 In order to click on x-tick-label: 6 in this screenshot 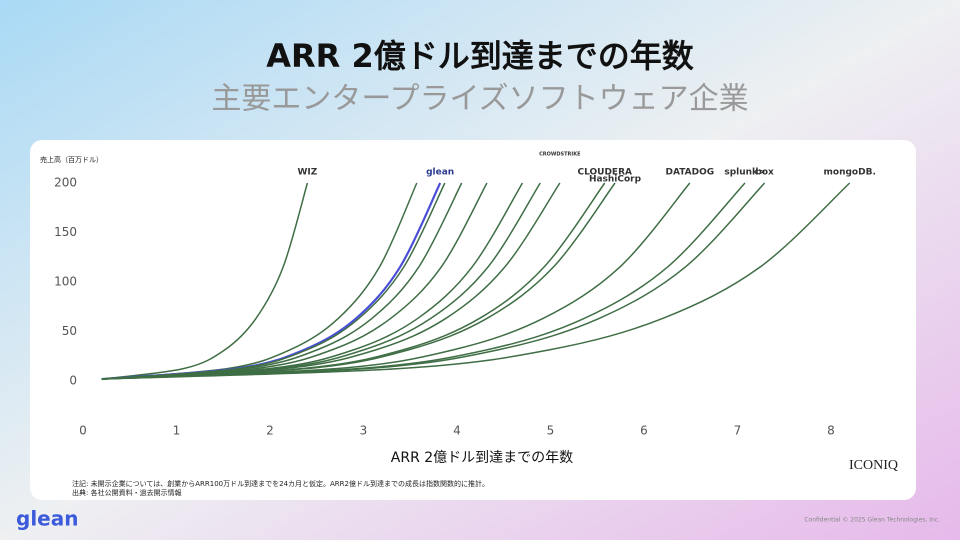, I will do `click(644, 431)`.